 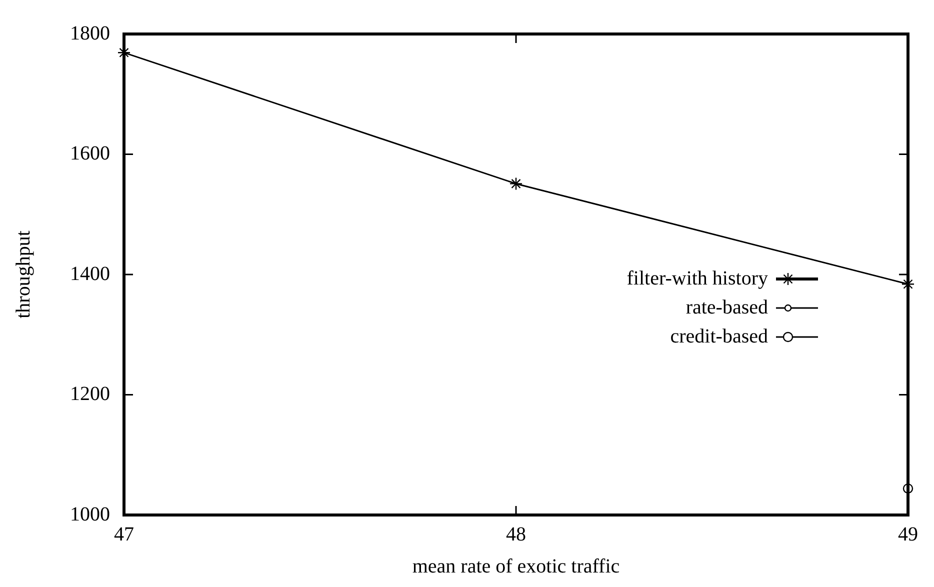 What do you see at coordinates (90, 394) in the screenshot?
I see `y-tick-label: 1200` at bounding box center [90, 394].